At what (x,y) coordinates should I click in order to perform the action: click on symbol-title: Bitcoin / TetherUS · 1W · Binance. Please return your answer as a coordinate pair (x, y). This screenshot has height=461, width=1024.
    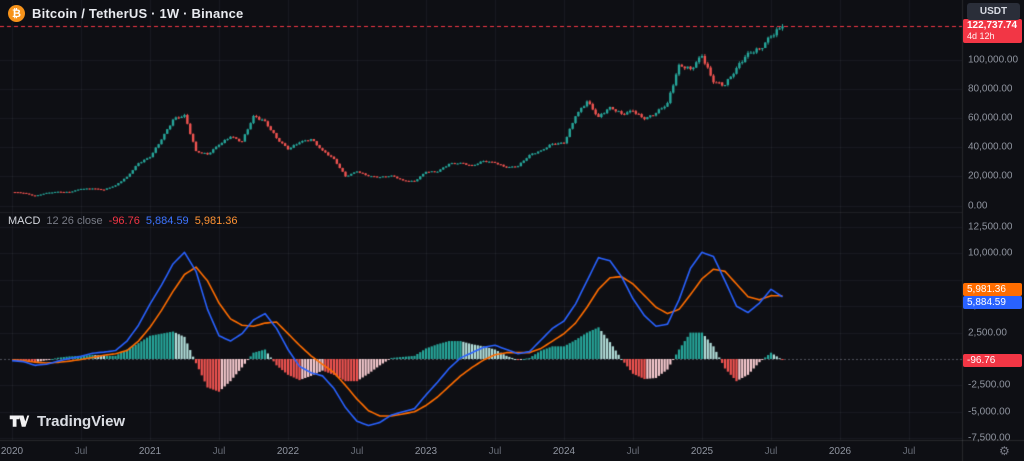
    Looking at the image, I should click on (138, 13).